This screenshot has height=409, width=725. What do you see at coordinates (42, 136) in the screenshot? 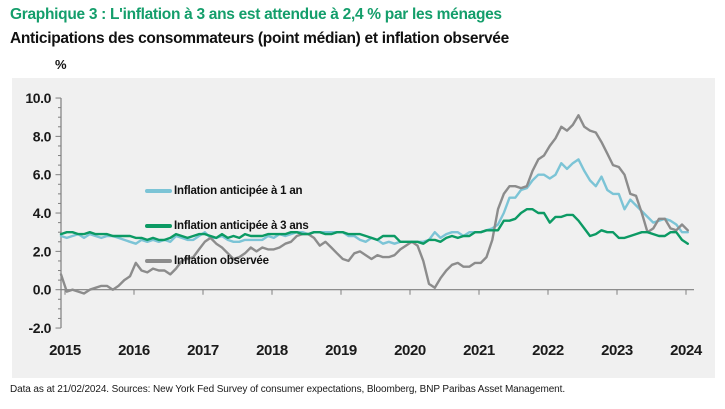
I see `y-tick-label: 8.0` at bounding box center [42, 136].